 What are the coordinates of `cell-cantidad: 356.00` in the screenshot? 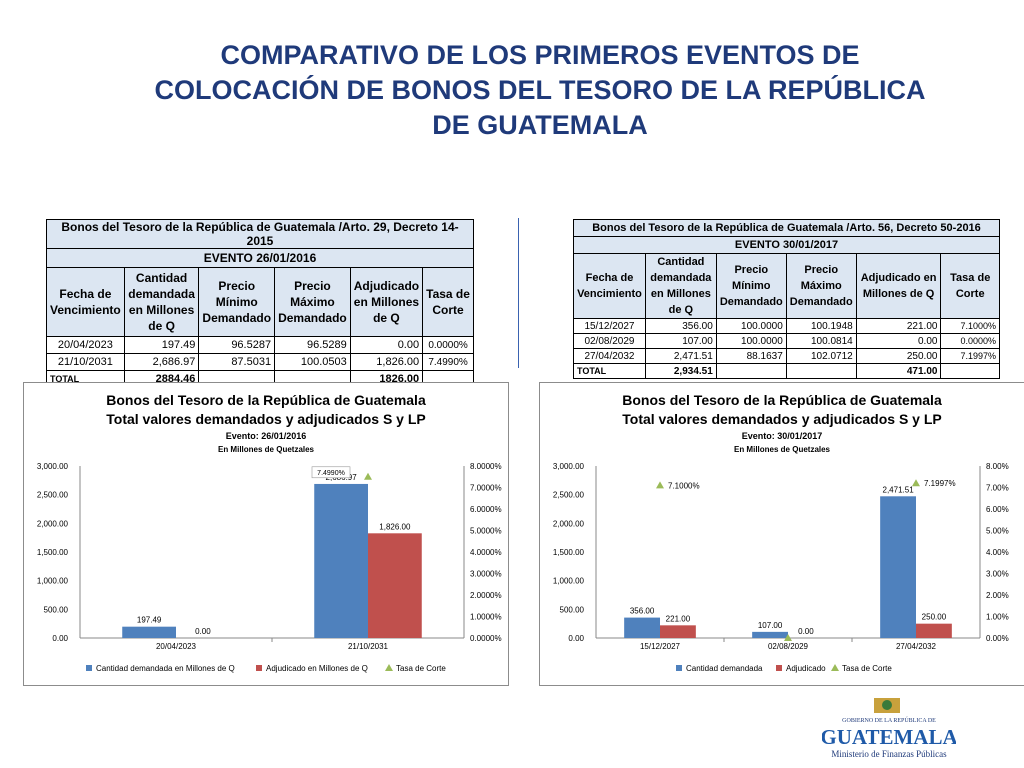 It's located at (680, 326).